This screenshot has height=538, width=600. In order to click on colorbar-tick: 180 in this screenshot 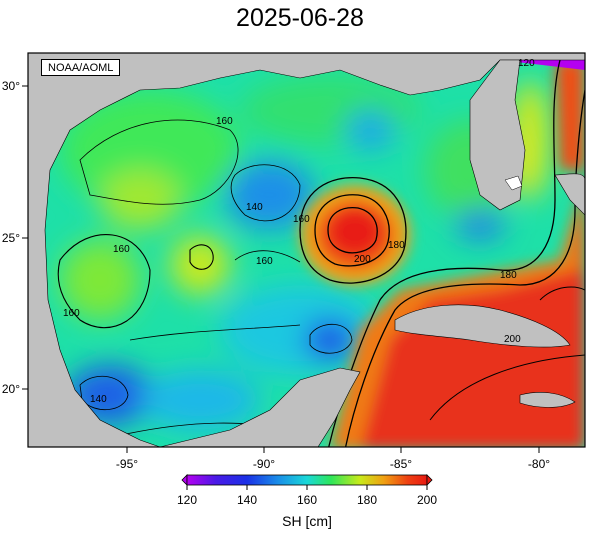, I will do `click(367, 500)`.